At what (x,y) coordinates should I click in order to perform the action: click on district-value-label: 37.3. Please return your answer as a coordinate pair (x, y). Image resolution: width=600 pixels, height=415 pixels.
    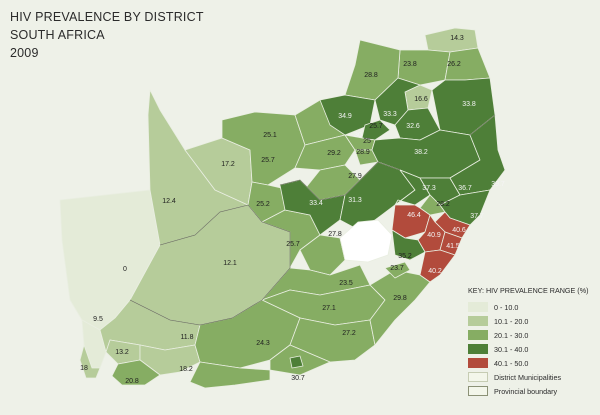
    Looking at the image, I should click on (429, 188).